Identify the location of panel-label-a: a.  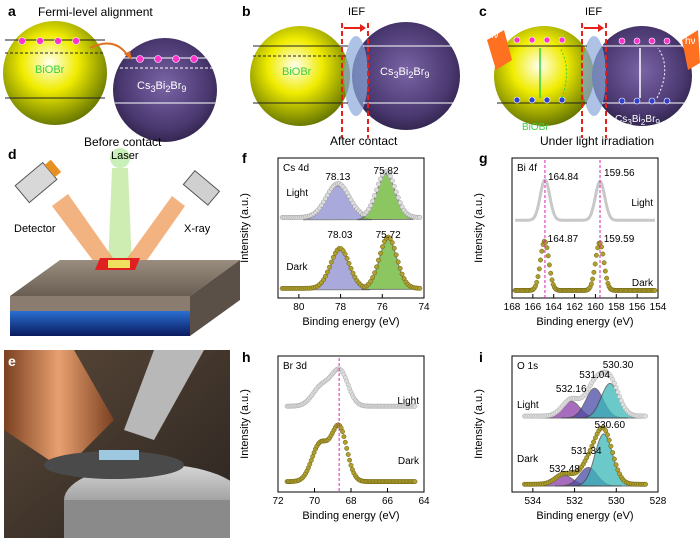
(12, 11).